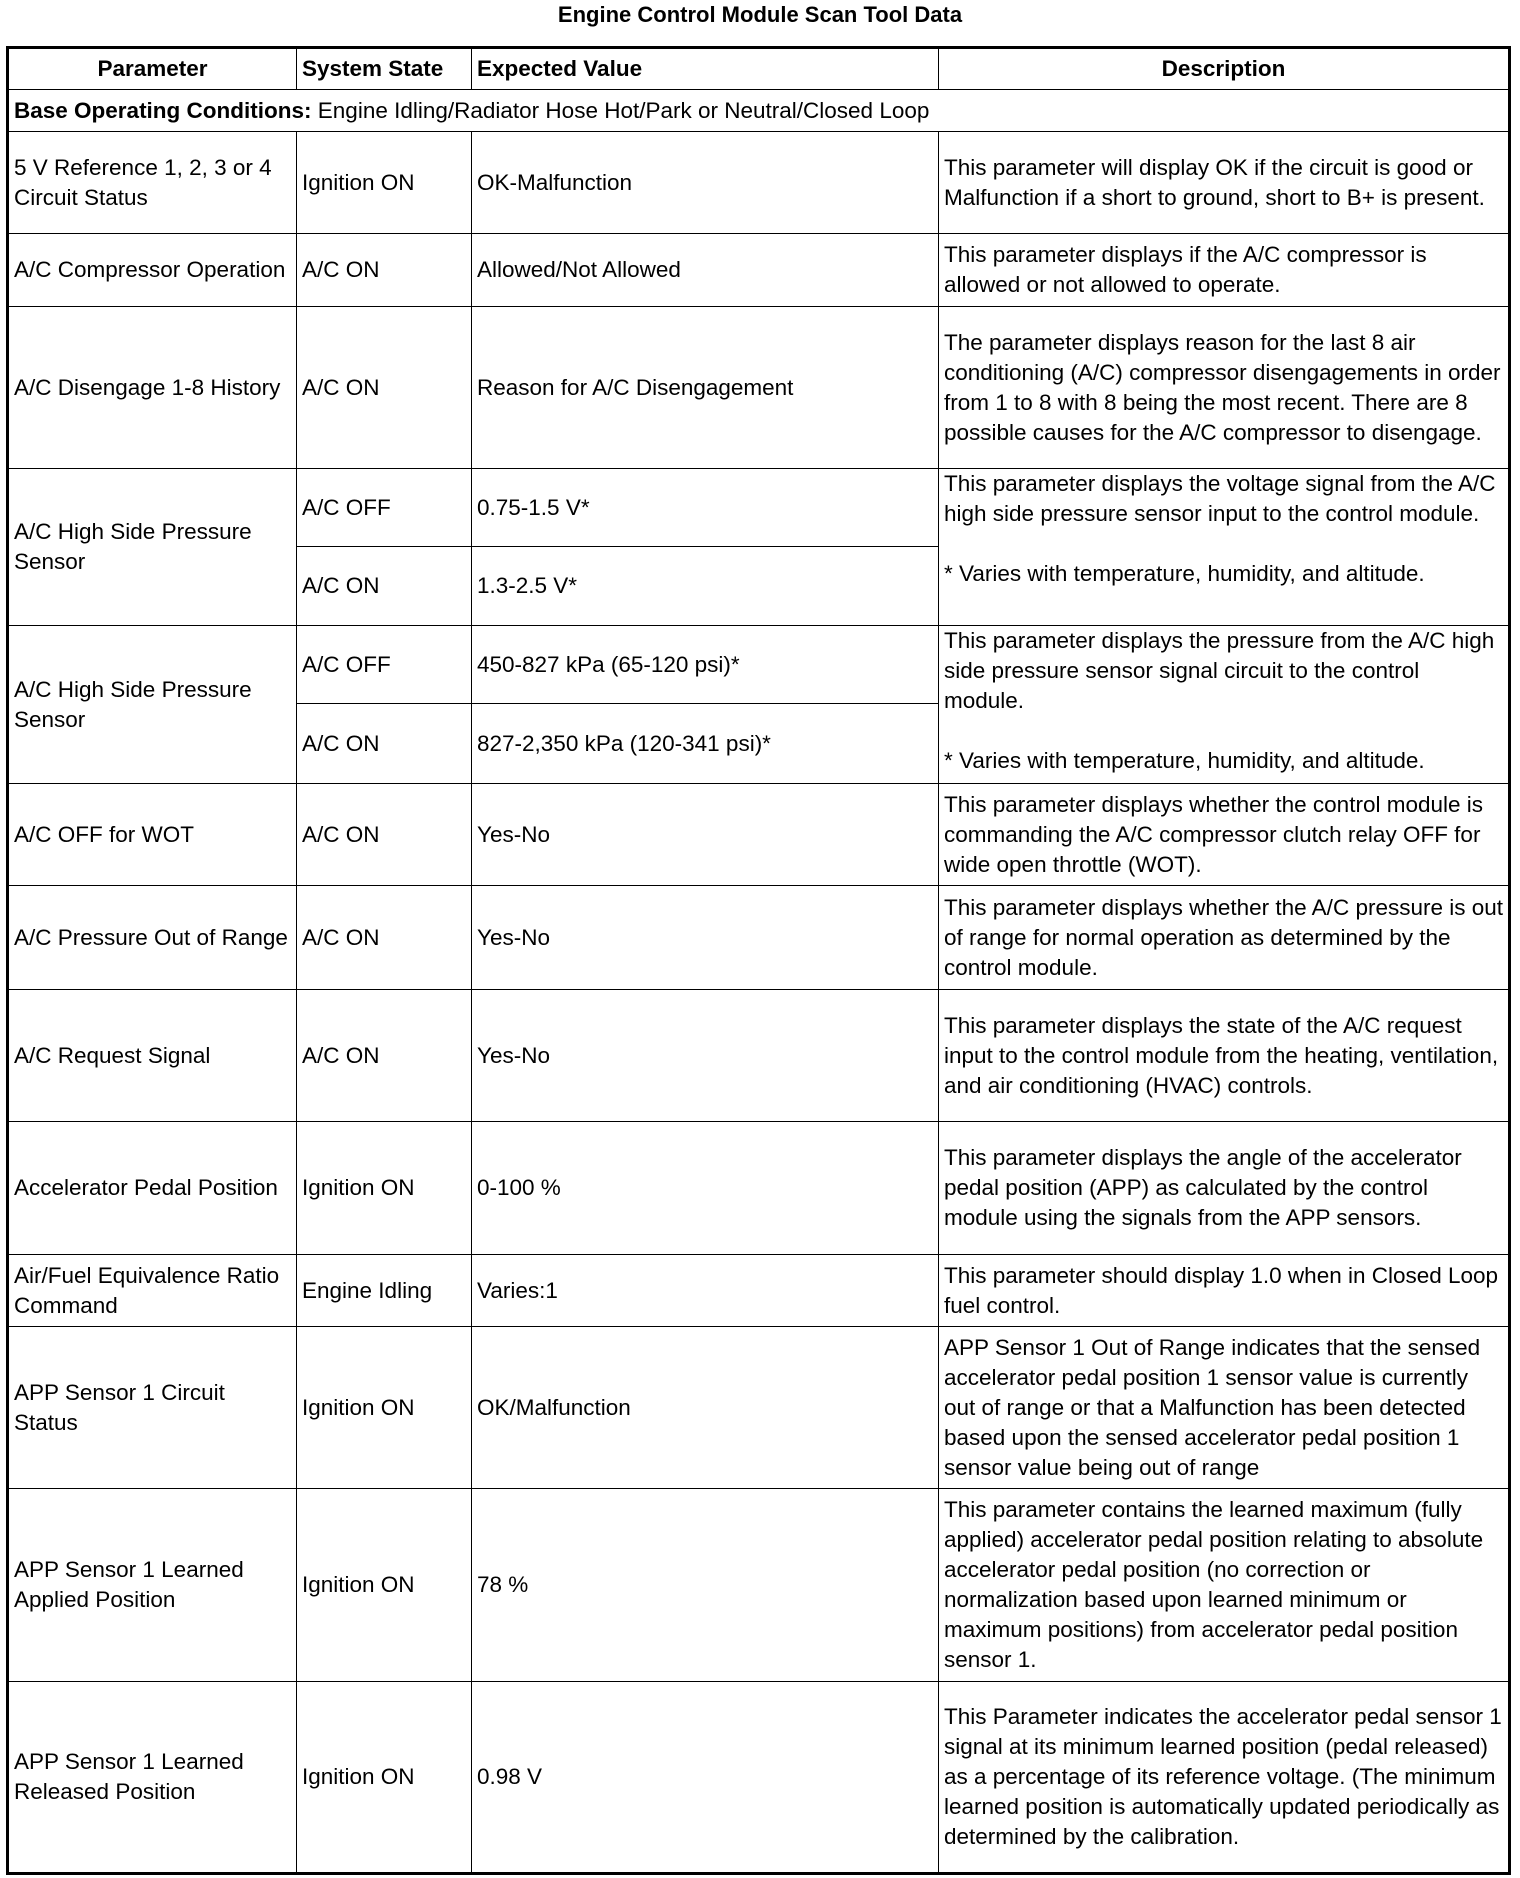 The width and height of the screenshot is (1520, 1878). I want to click on parameter-cell: A/C Compressor Operation, so click(152, 270).